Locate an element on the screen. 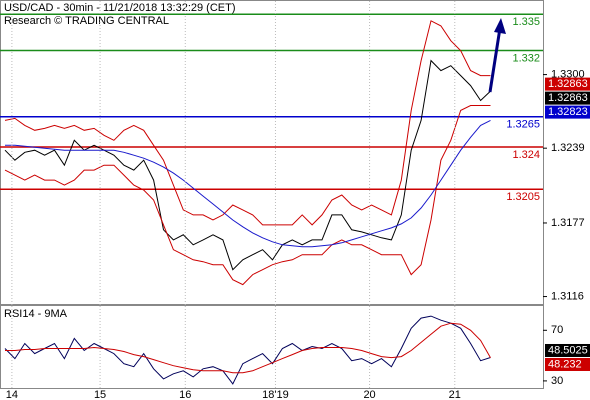  price-box-label: 1.32823 is located at coordinates (568, 112).